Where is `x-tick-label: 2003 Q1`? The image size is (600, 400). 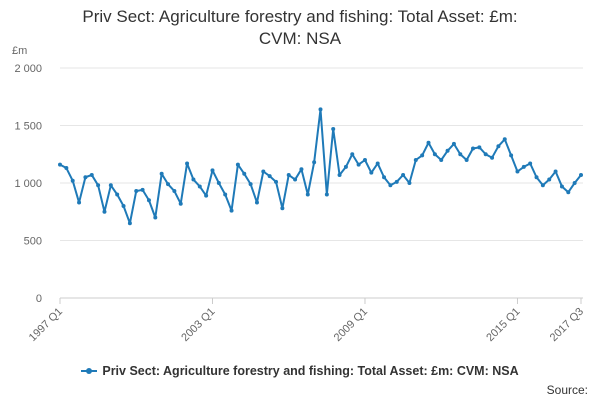 x-tick-label: 2003 Q1 is located at coordinates (198, 325).